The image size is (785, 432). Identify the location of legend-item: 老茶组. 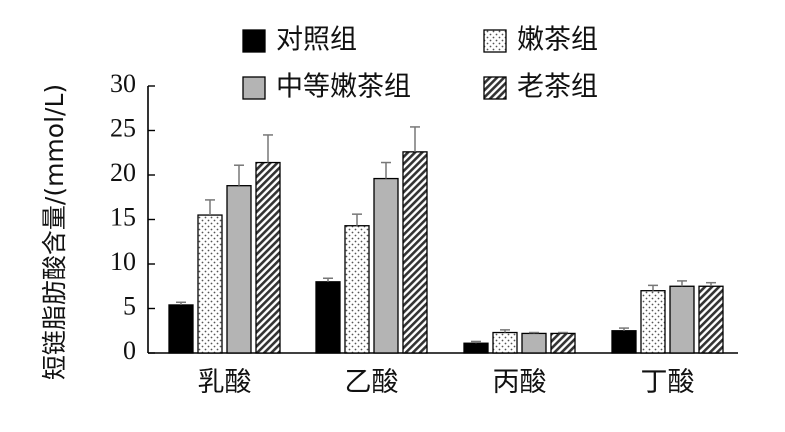
(540, 87).